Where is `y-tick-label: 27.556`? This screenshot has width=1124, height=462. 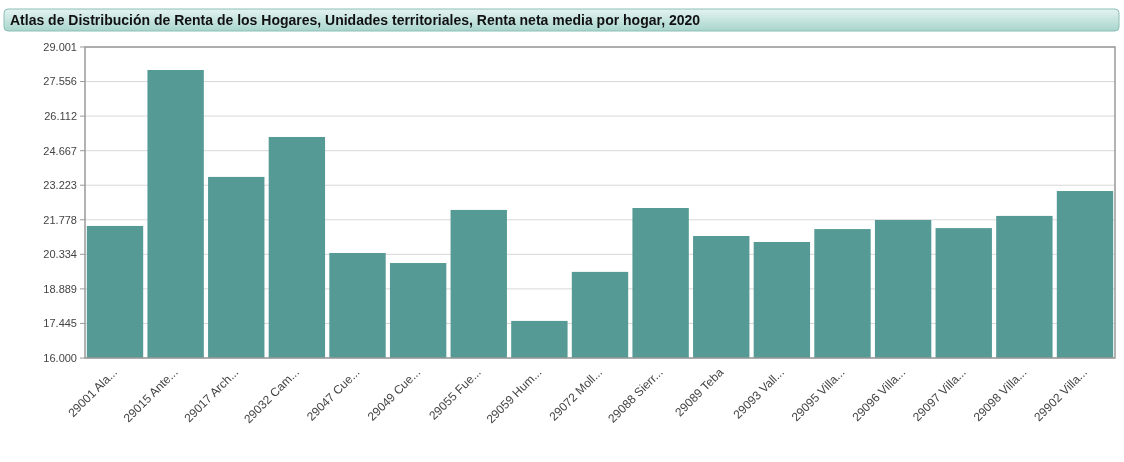 y-tick-label: 27.556 is located at coordinates (60, 81).